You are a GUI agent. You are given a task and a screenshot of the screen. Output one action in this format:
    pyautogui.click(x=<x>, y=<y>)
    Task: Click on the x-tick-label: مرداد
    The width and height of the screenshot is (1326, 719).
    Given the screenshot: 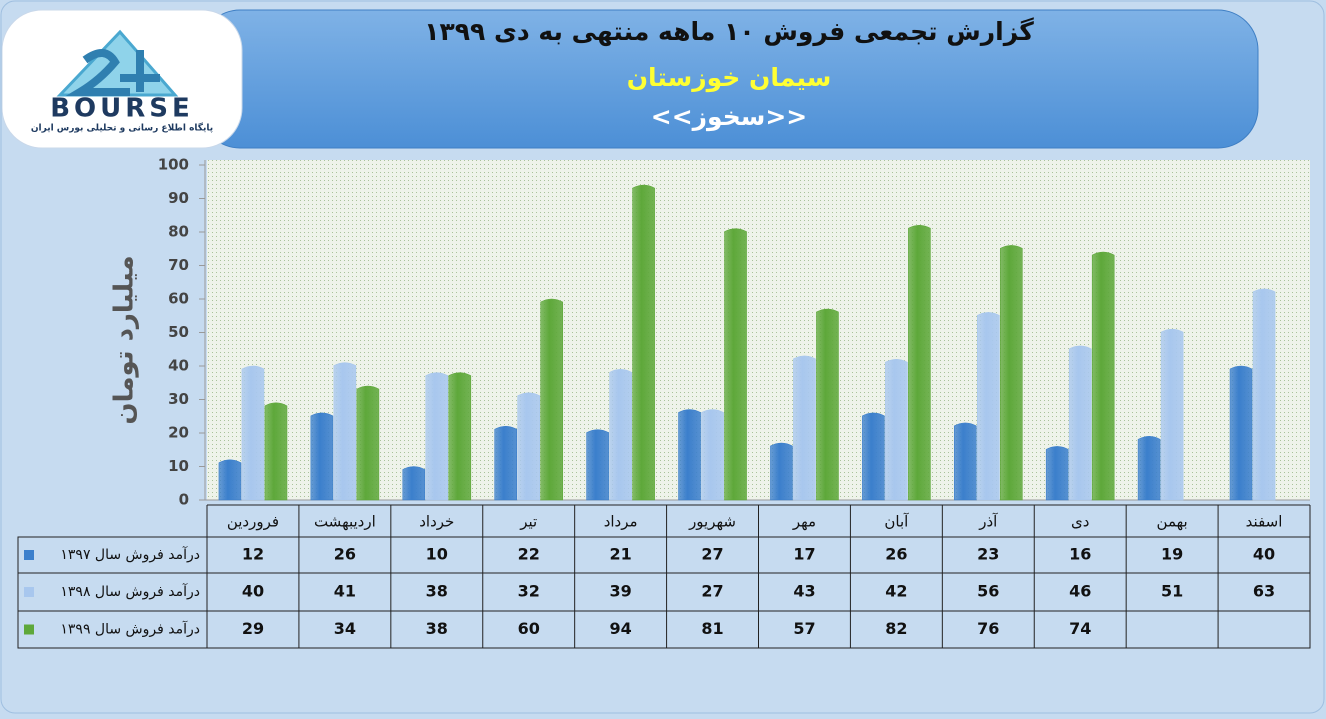 What is the action you would take?
    pyautogui.click(x=621, y=522)
    